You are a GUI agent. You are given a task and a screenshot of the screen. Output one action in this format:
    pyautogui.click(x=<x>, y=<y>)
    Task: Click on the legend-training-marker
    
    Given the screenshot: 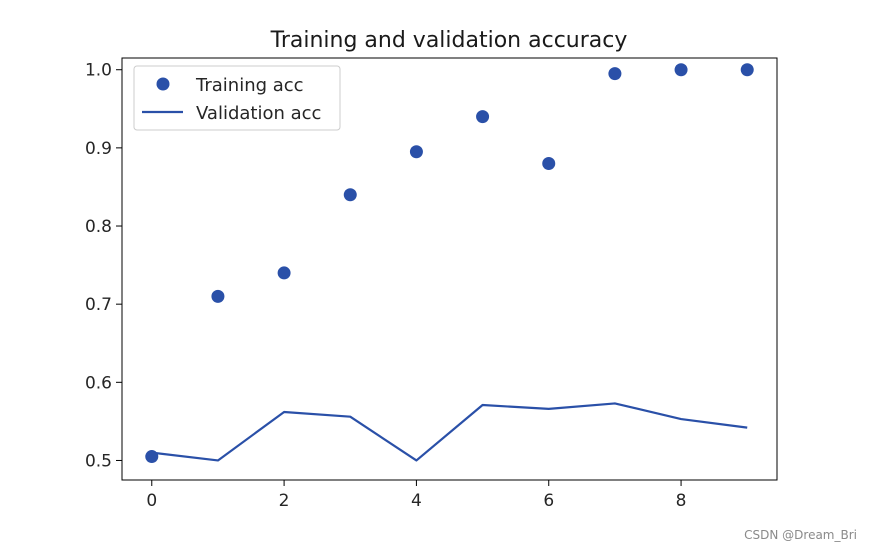 What is the action you would take?
    pyautogui.click(x=163, y=84)
    